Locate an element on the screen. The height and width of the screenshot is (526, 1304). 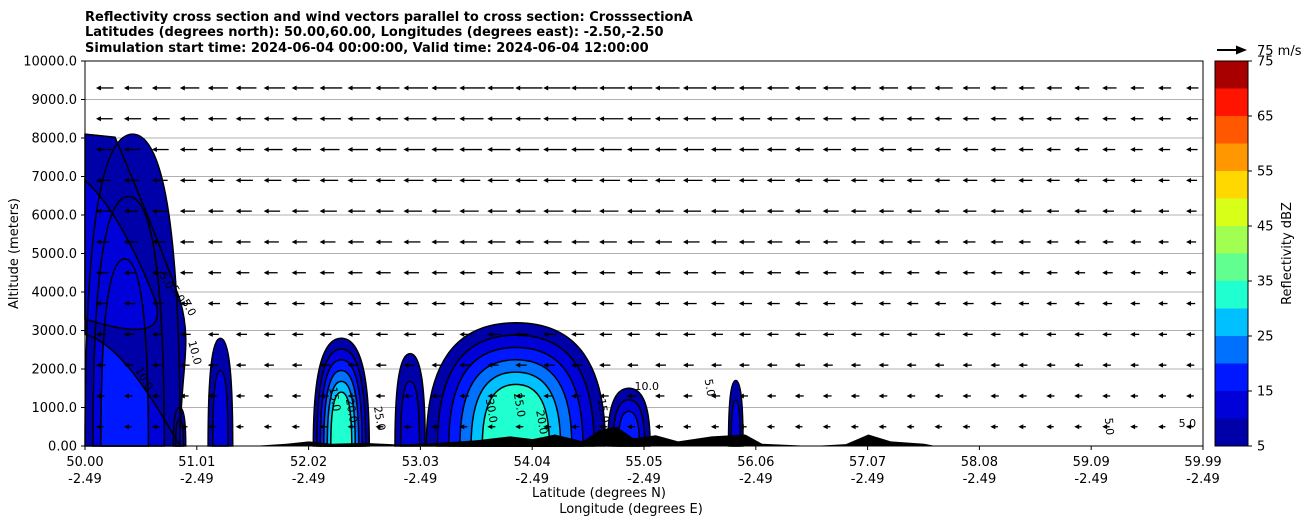
y-tick-label: 9000.0 is located at coordinates (55, 100).